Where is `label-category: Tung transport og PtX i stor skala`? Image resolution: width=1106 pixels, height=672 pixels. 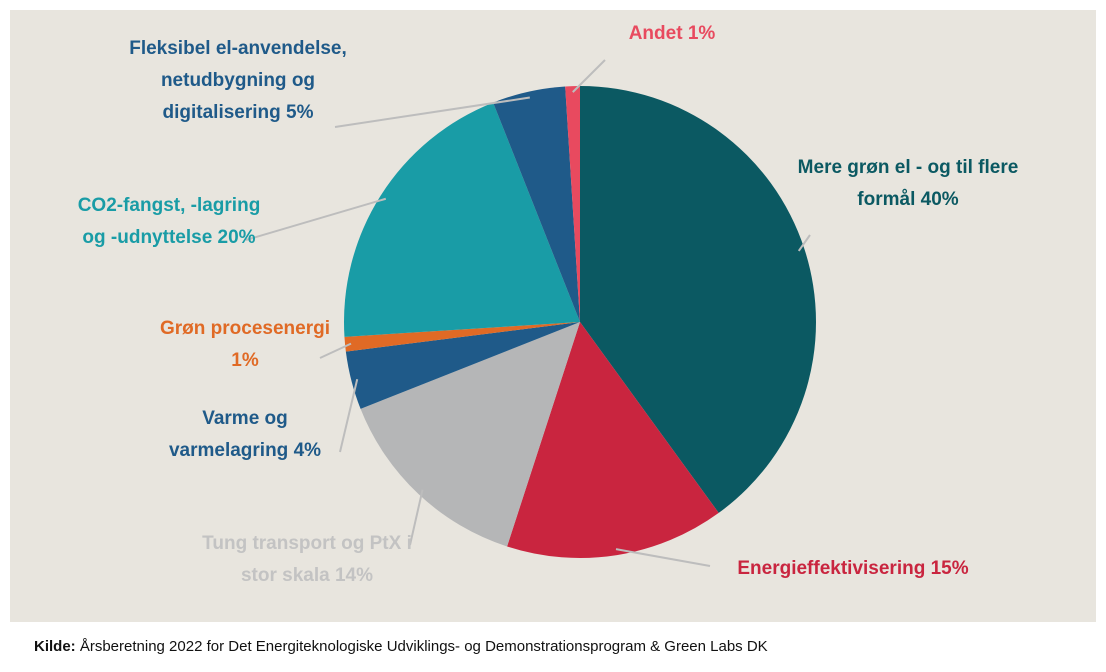
label-category: Tung transport og PtX i stor skala is located at coordinates (307, 559).